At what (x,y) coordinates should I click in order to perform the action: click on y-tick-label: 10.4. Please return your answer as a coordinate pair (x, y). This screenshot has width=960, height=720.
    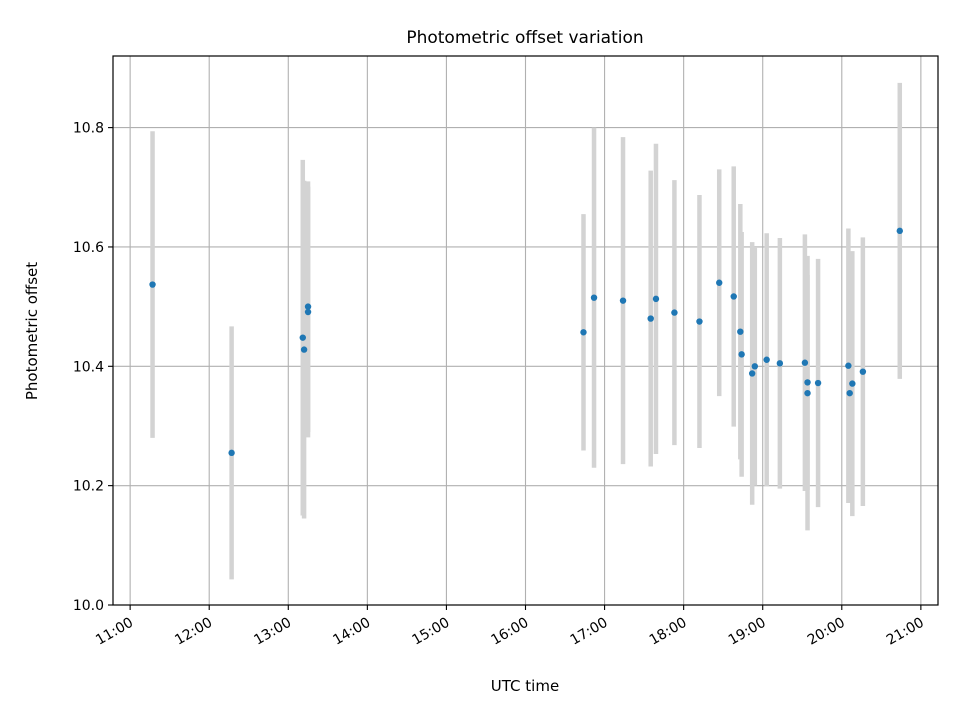
    Looking at the image, I should click on (88, 367).